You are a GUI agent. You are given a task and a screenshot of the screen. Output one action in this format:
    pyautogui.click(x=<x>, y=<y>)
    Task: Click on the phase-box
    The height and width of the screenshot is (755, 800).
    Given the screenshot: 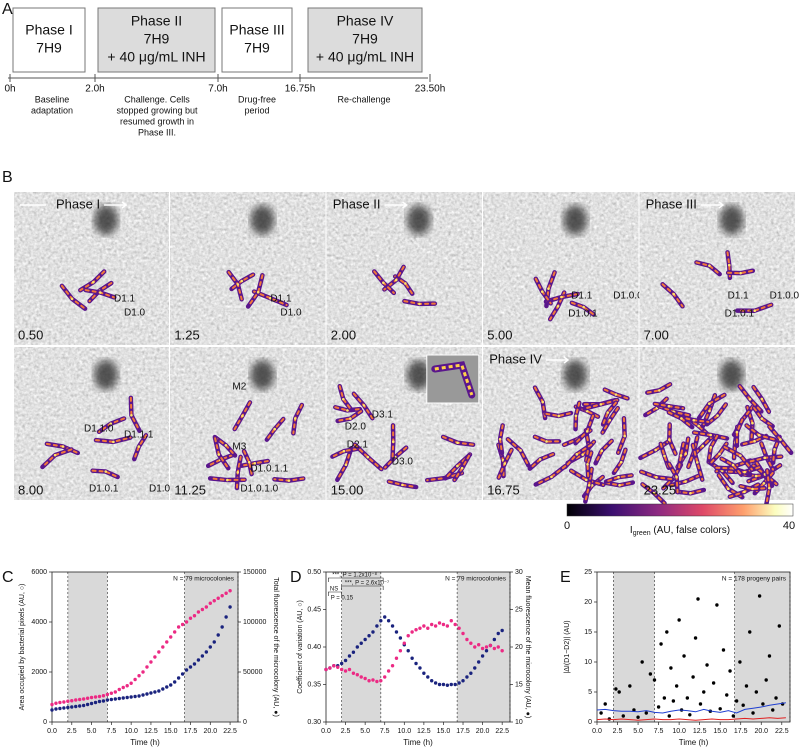 What is the action you would take?
    pyautogui.click(x=365, y=40)
    